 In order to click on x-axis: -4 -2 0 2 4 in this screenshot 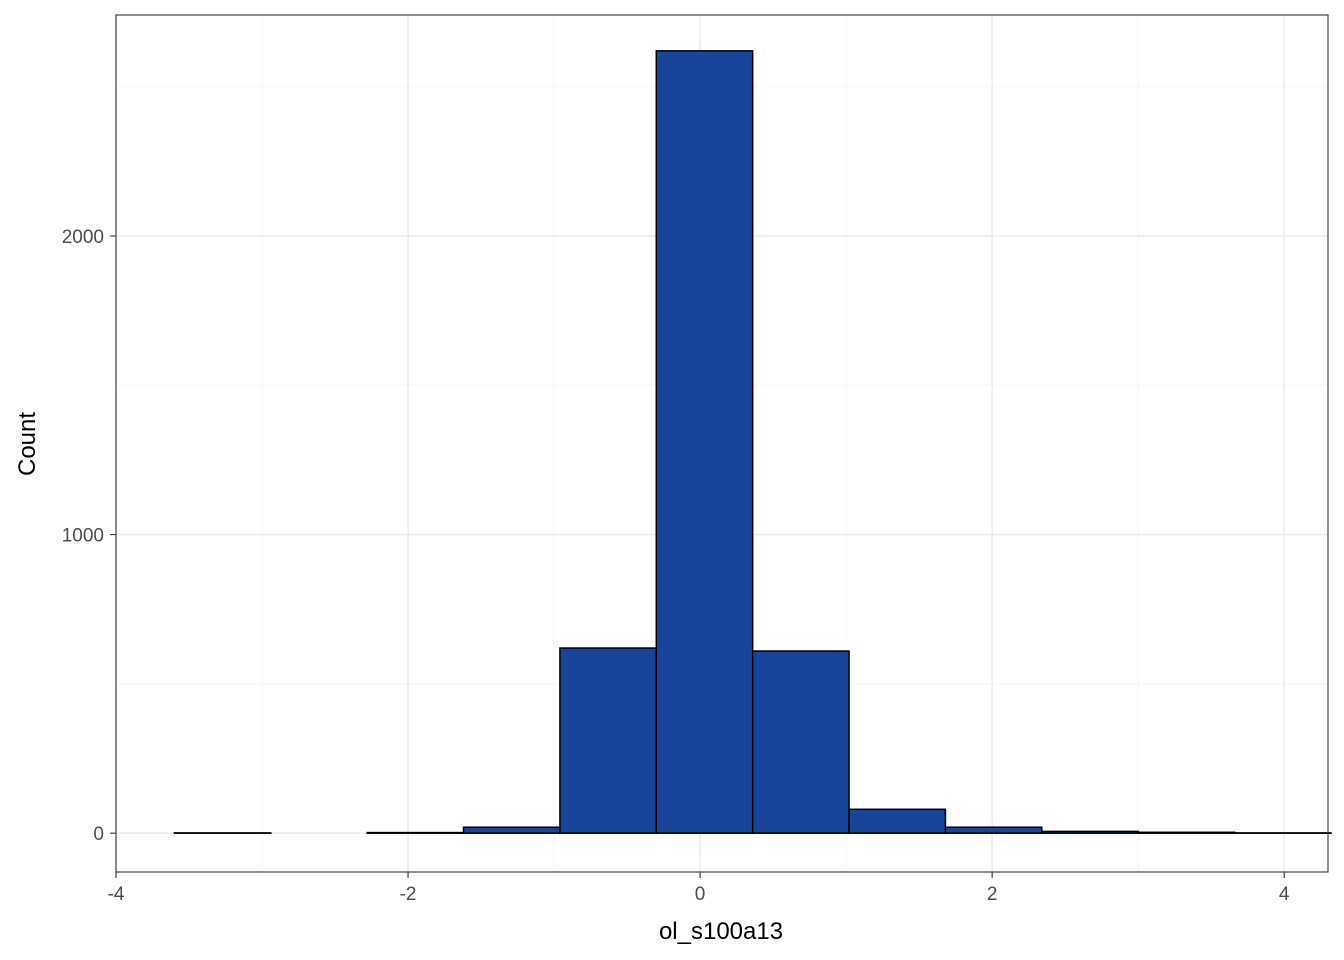, I will do `click(699, 888)`.